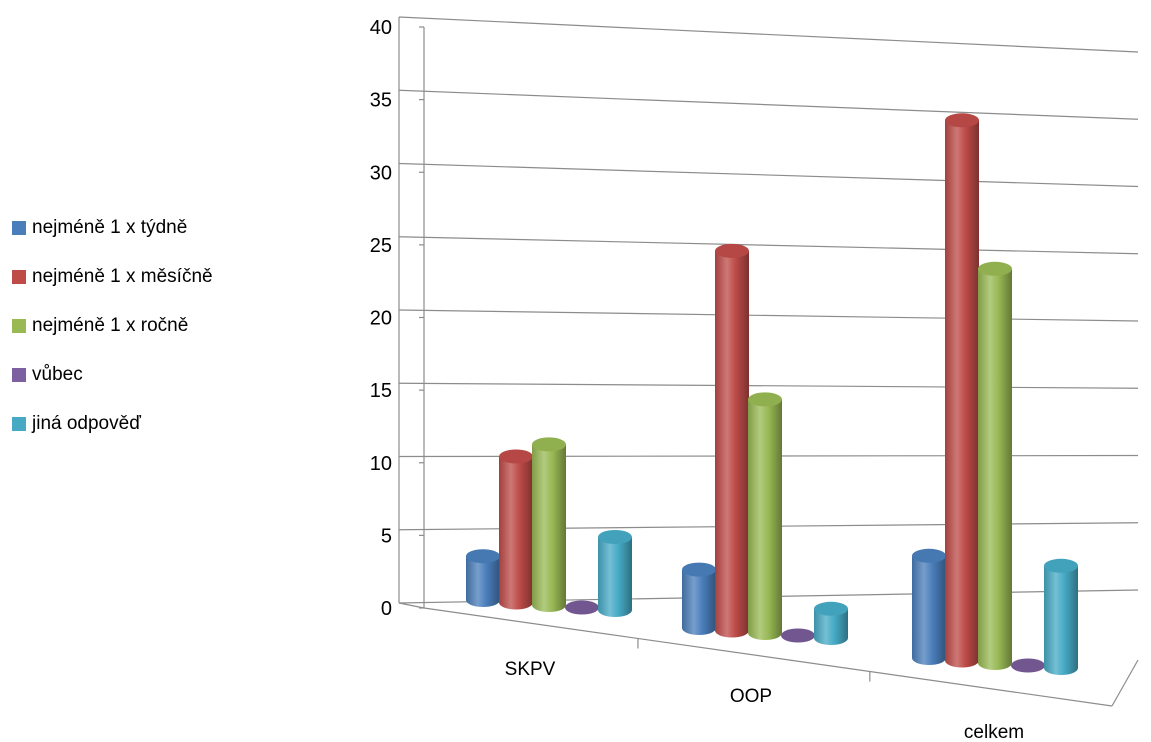  What do you see at coordinates (768, 657) in the screenshot?
I see `x-axis-line` at bounding box center [768, 657].